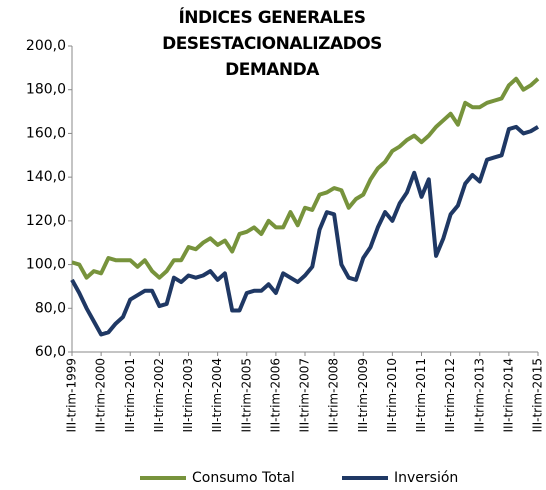 This screenshot has width=546, height=490. Describe the element at coordinates (159, 395) in the screenshot. I see `x-tick-label: III-trim-2002` at that location.